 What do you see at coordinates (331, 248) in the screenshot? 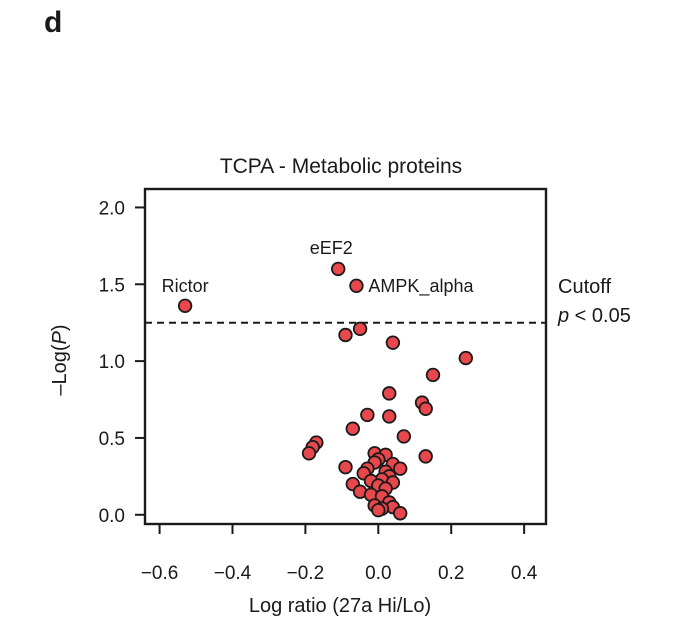
I see `point-annotation: eEF2` at bounding box center [331, 248].